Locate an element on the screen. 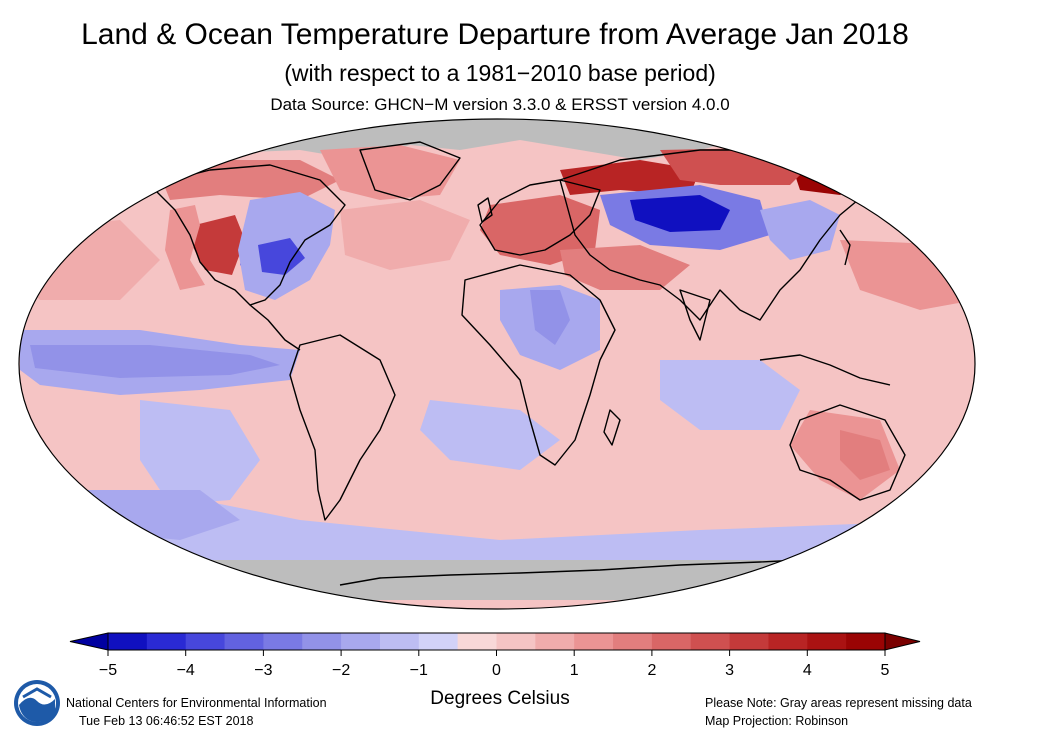 Image resolution: width=1052 pixels, height=743 pixels. noaa-logo is located at coordinates (37, 703).